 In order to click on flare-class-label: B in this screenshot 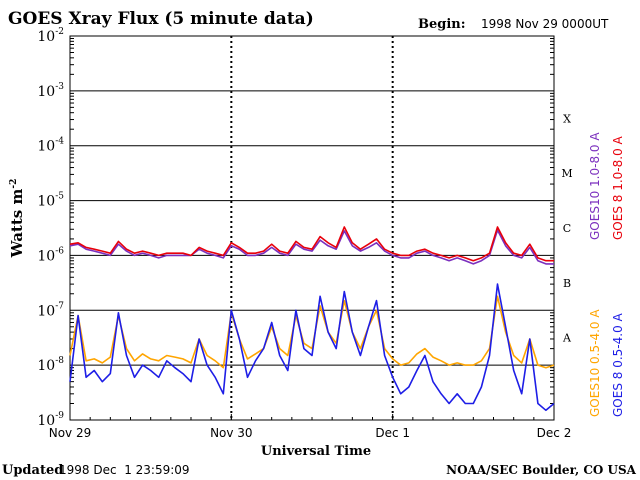, I will do `click(567, 283)`.